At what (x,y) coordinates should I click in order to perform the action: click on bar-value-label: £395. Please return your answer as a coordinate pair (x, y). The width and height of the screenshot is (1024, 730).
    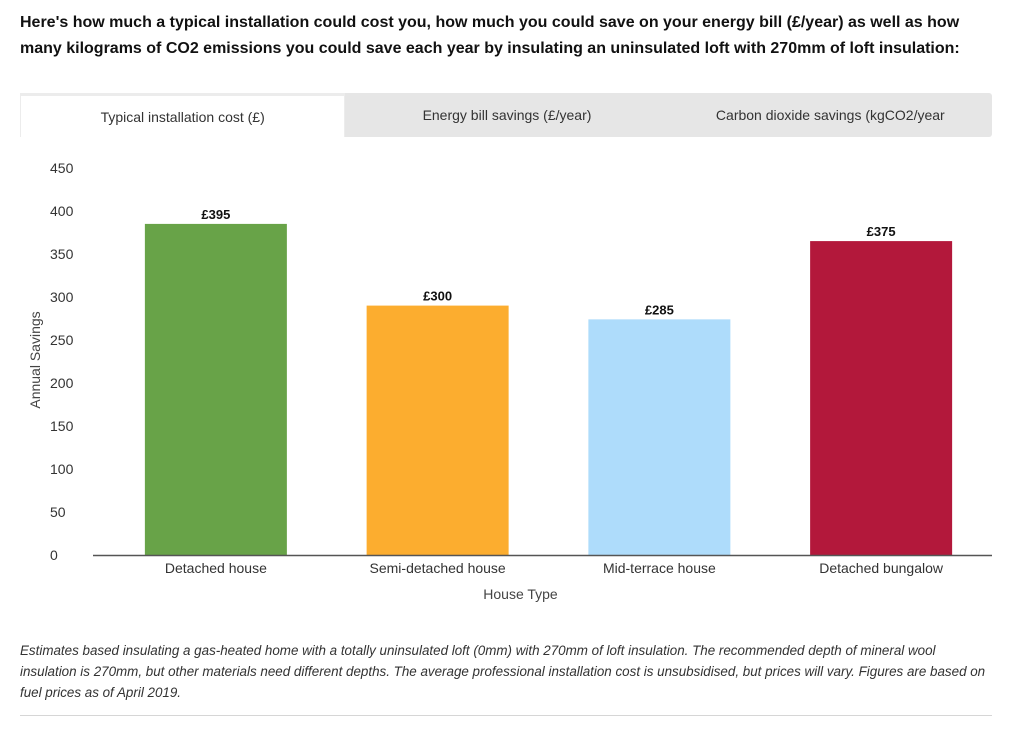
    Looking at the image, I should click on (215, 214).